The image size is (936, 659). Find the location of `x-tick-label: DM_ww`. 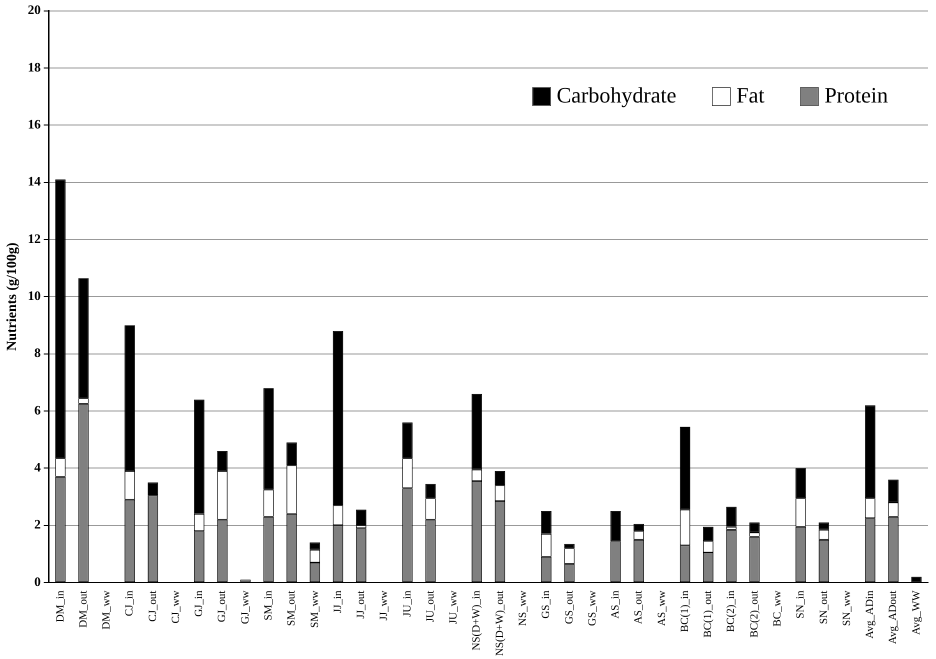

x-tick-label: DM_ww is located at coordinates (106, 610).